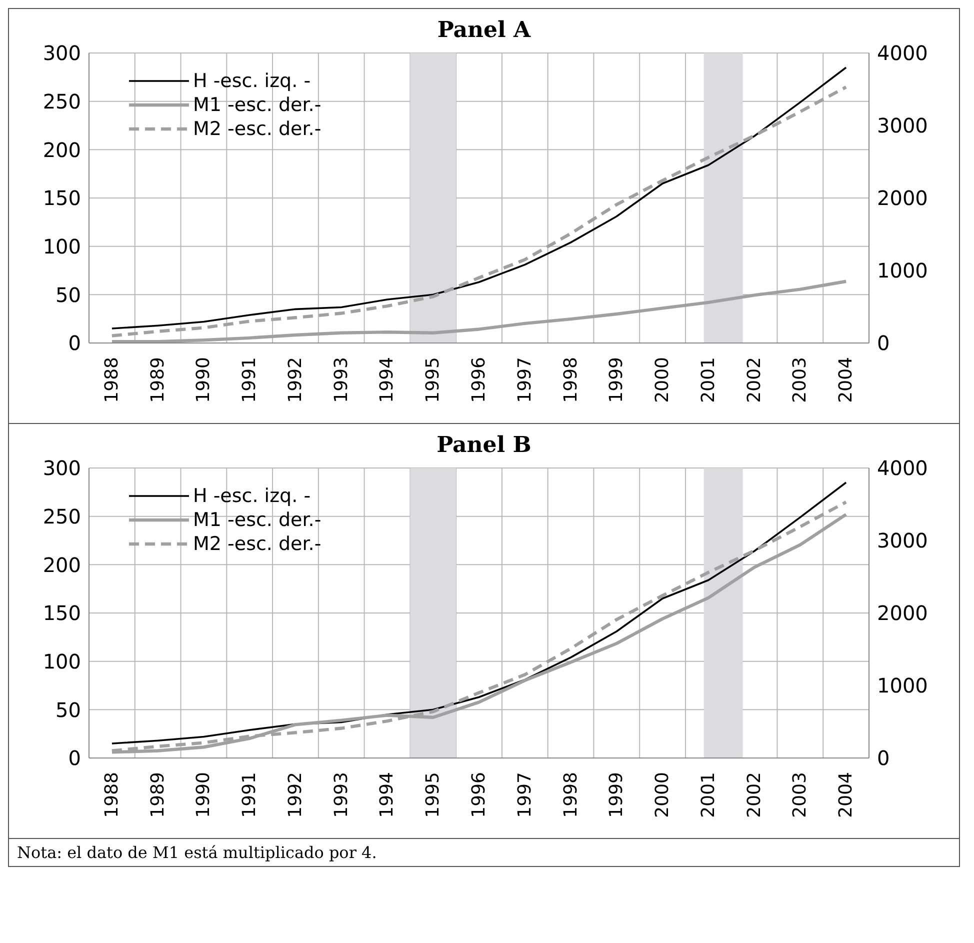  Describe the element at coordinates (484, 29) in the screenshot. I see `chart-title: Panel A` at that location.